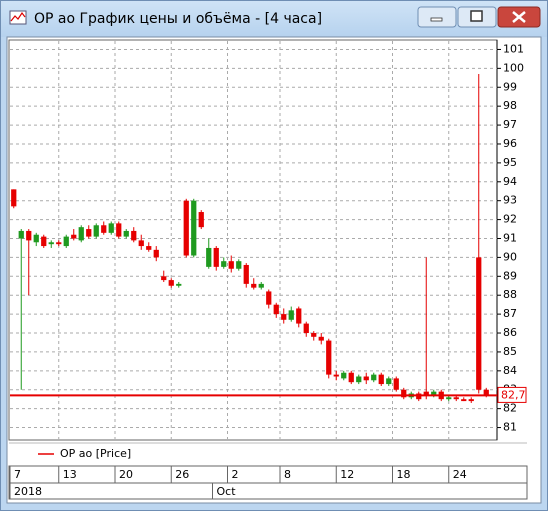 The image size is (548, 515). What do you see at coordinates (28, 491) in the screenshot?
I see `x-secondary-tick-label: 2018` at bounding box center [28, 491].